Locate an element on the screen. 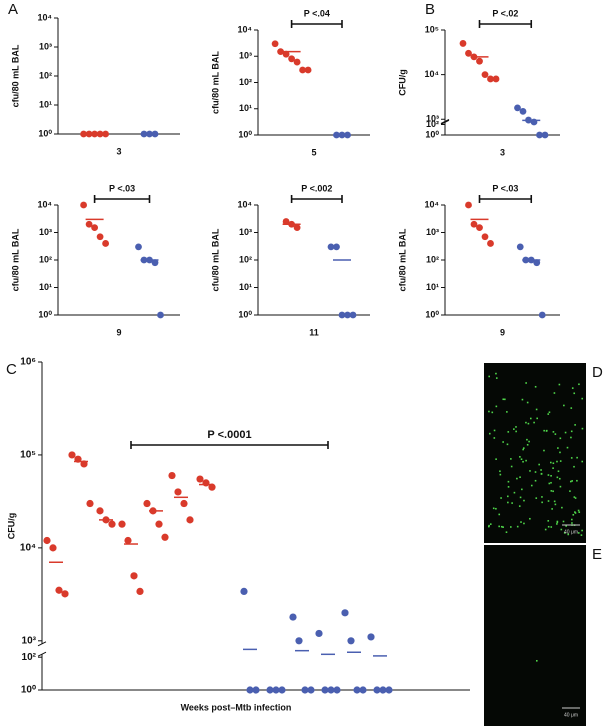 Image resolution: width=606 pixels, height=728 pixels. p-value: P <.002 is located at coordinates (316, 188).